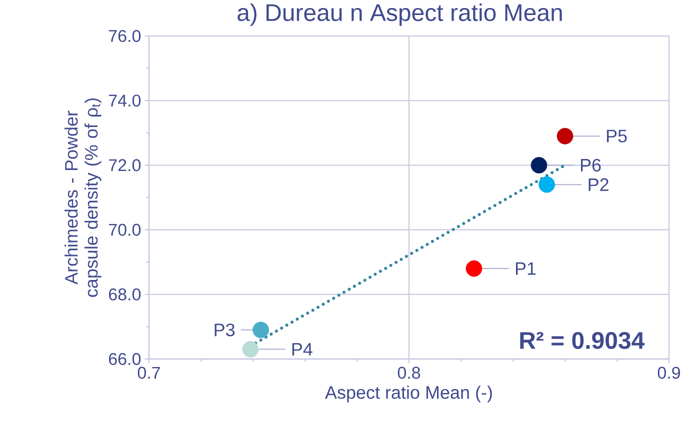 The height and width of the screenshot is (443, 690). What do you see at coordinates (526, 268) in the screenshot?
I see `series-label: P1` at bounding box center [526, 268].